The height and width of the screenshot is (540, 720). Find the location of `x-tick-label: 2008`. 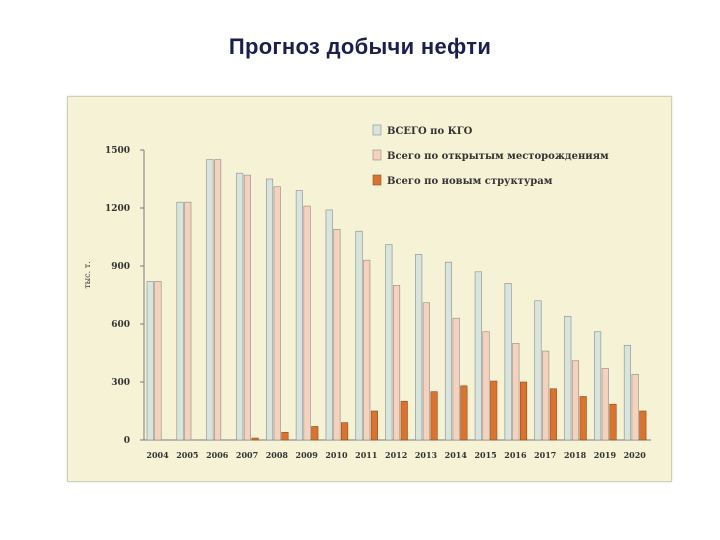

x-tick-label: 2008 is located at coordinates (277, 455).